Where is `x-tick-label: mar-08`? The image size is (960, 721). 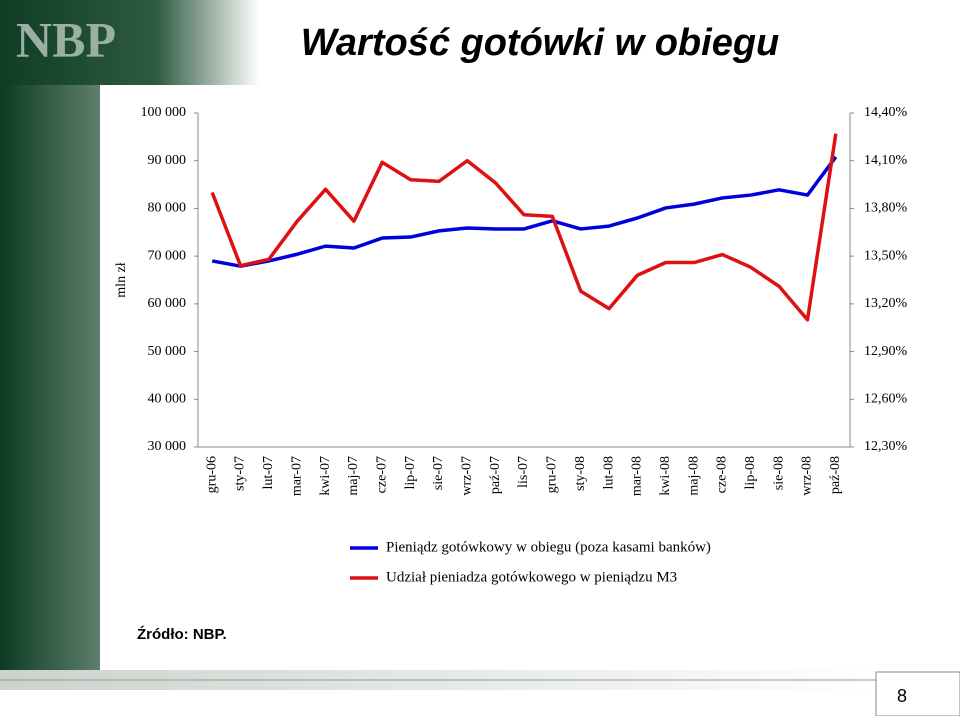
x-tick-label: mar-08 is located at coordinates (637, 476).